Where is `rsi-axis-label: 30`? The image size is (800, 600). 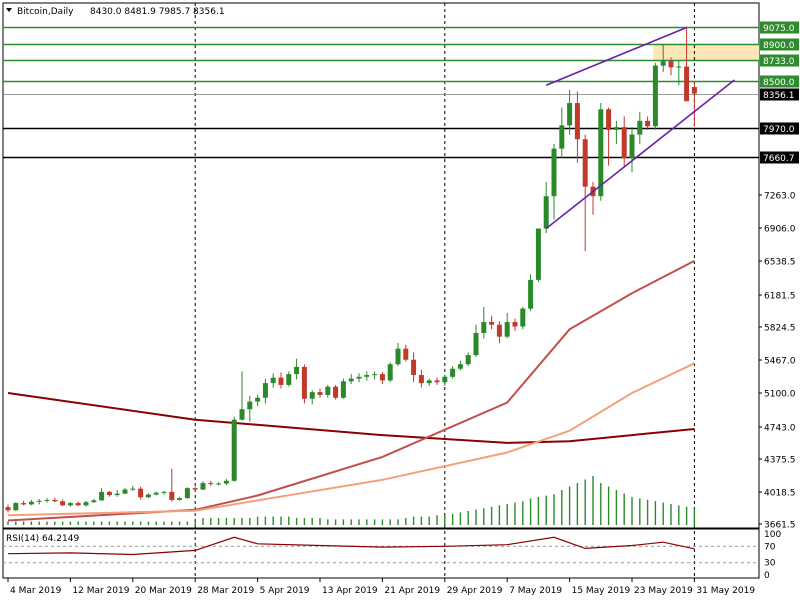 rsi-axis-label: 30 is located at coordinates (770, 564).